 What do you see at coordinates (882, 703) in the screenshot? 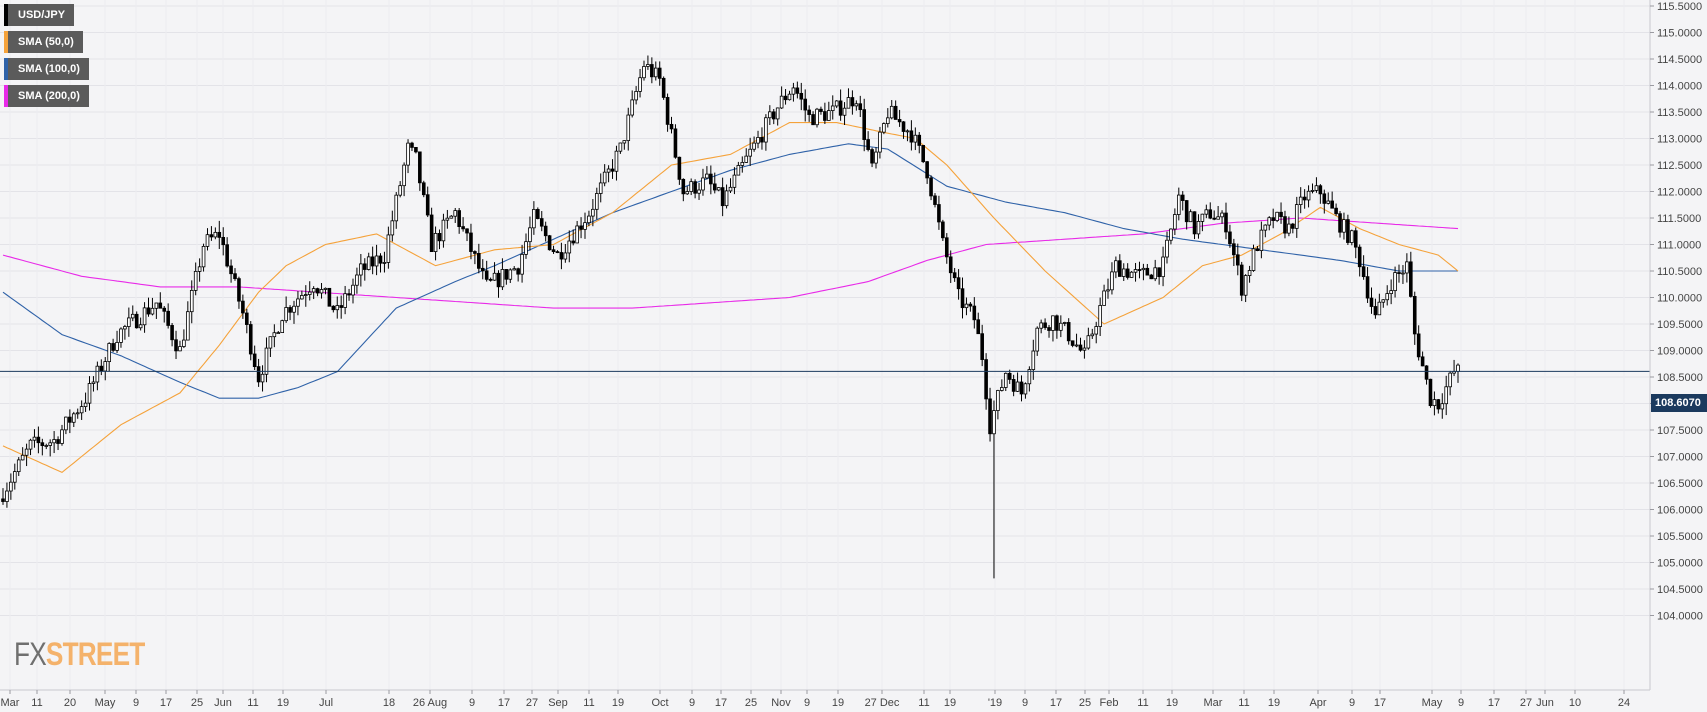
I see `x-tick-label: 27 Dec` at bounding box center [882, 703].